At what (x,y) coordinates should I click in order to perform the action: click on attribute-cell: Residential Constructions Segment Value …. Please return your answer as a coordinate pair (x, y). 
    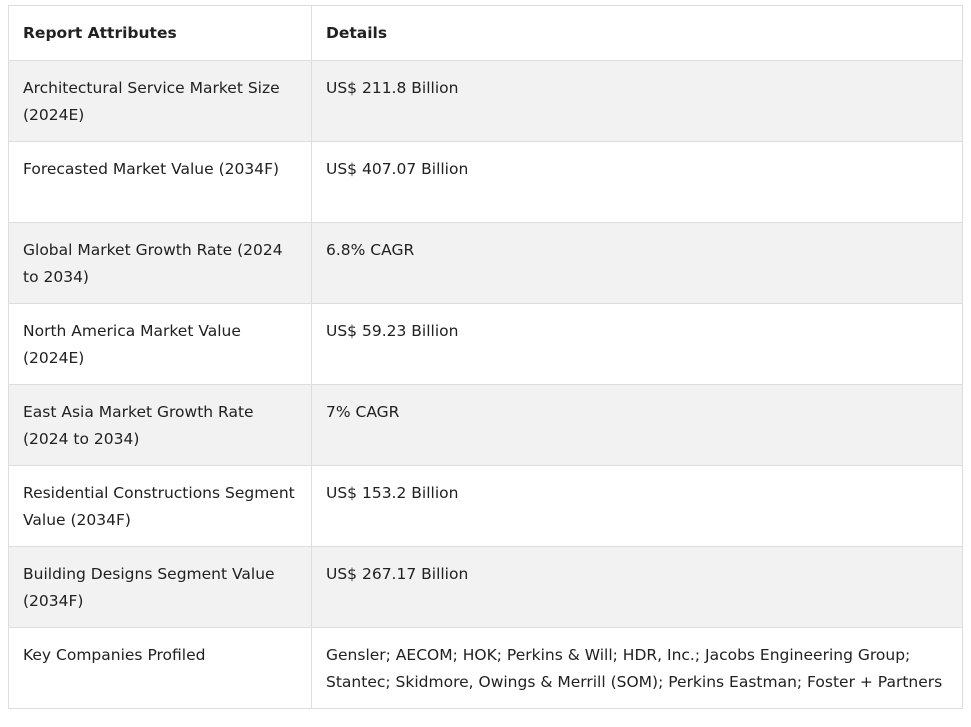
    Looking at the image, I should click on (160, 506).